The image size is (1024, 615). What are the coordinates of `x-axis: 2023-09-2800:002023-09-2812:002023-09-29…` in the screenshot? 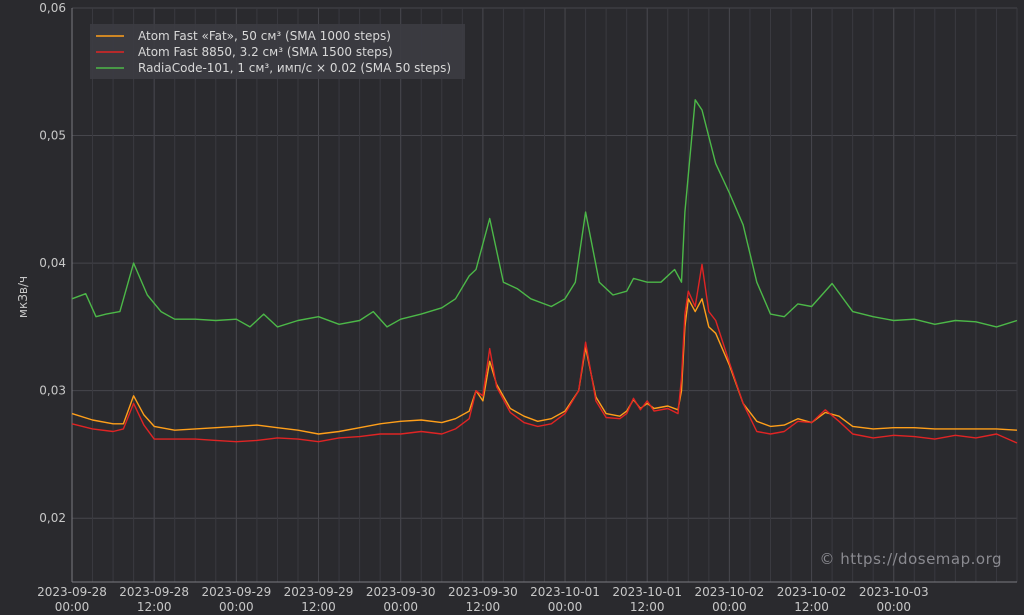 It's located at (527, 597).